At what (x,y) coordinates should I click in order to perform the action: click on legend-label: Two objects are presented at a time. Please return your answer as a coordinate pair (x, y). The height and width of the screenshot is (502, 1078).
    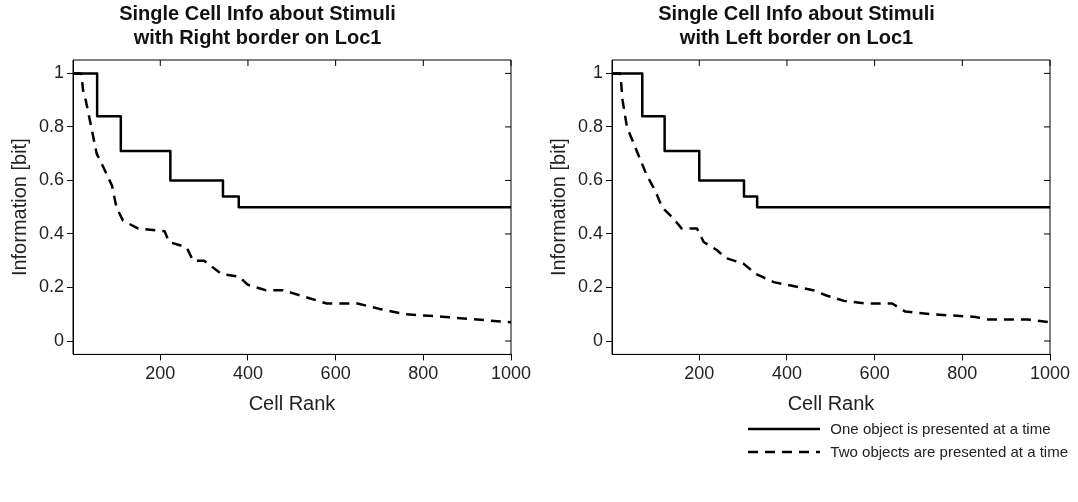
    Looking at the image, I should click on (949, 451).